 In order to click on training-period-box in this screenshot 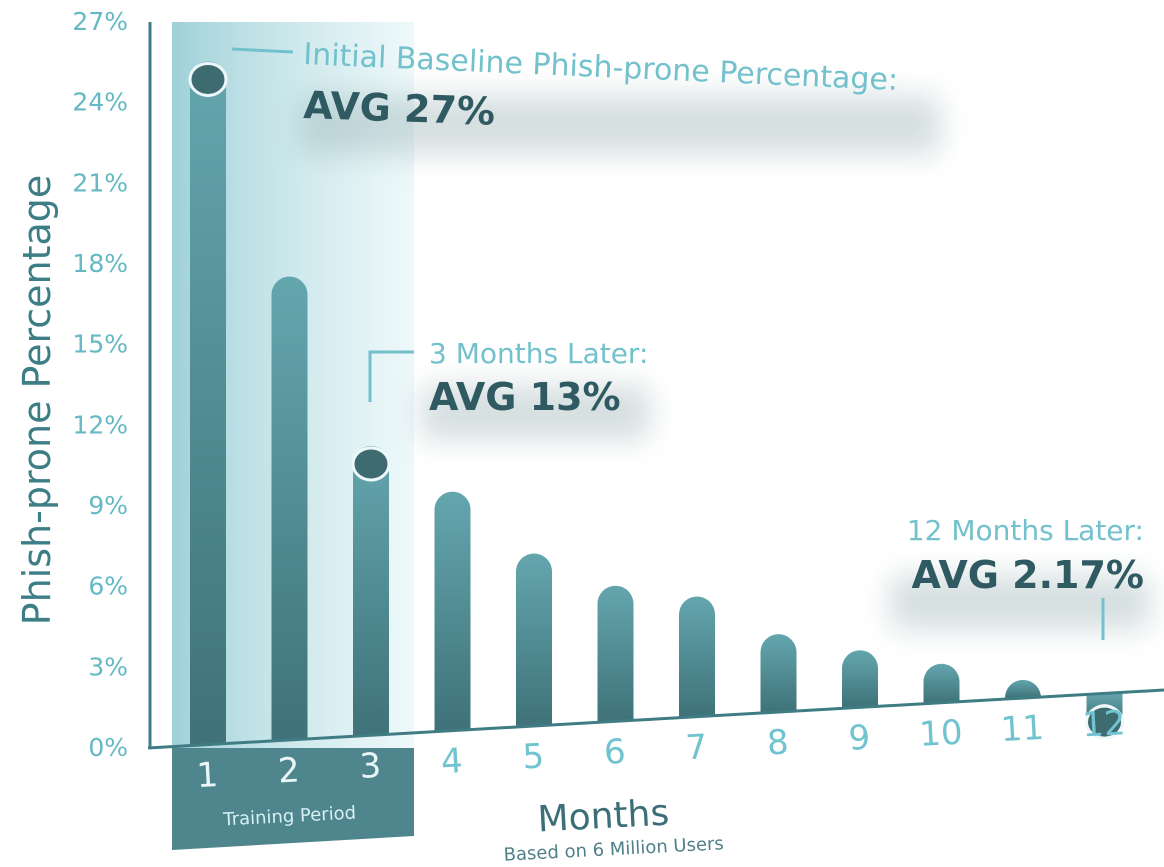, I will do `click(293, 799)`.